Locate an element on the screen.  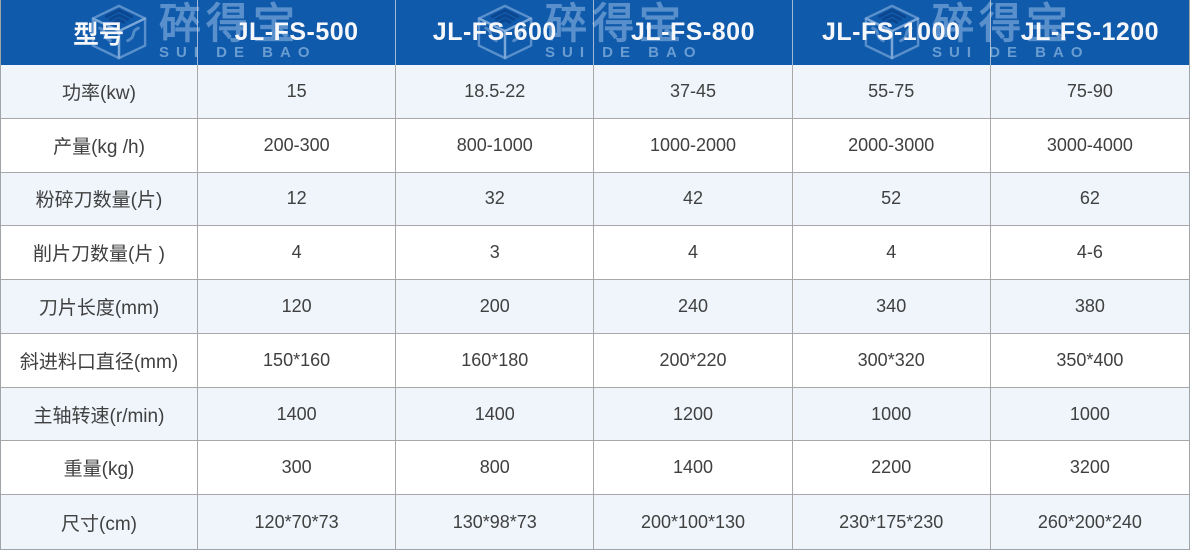
spec-value-cell: 1000-2000 is located at coordinates (693, 145).